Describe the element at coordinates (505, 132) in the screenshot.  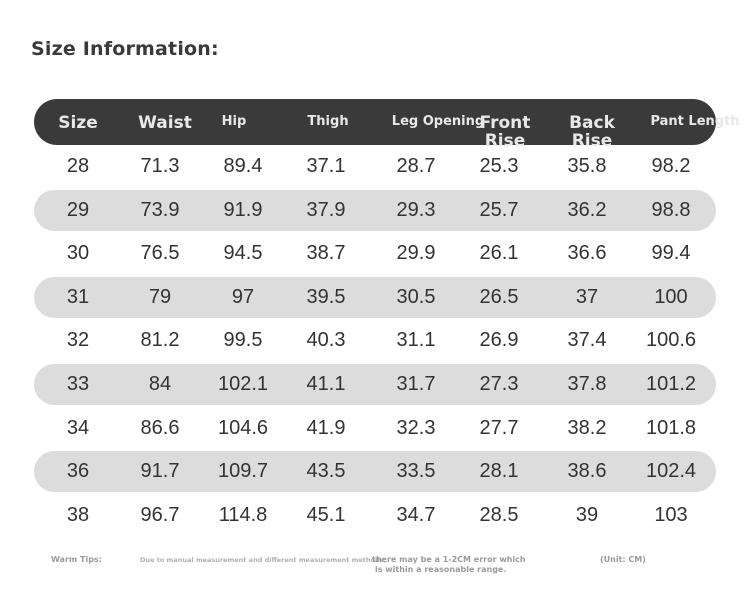
I see `header-front-rise: Front Rise` at that location.